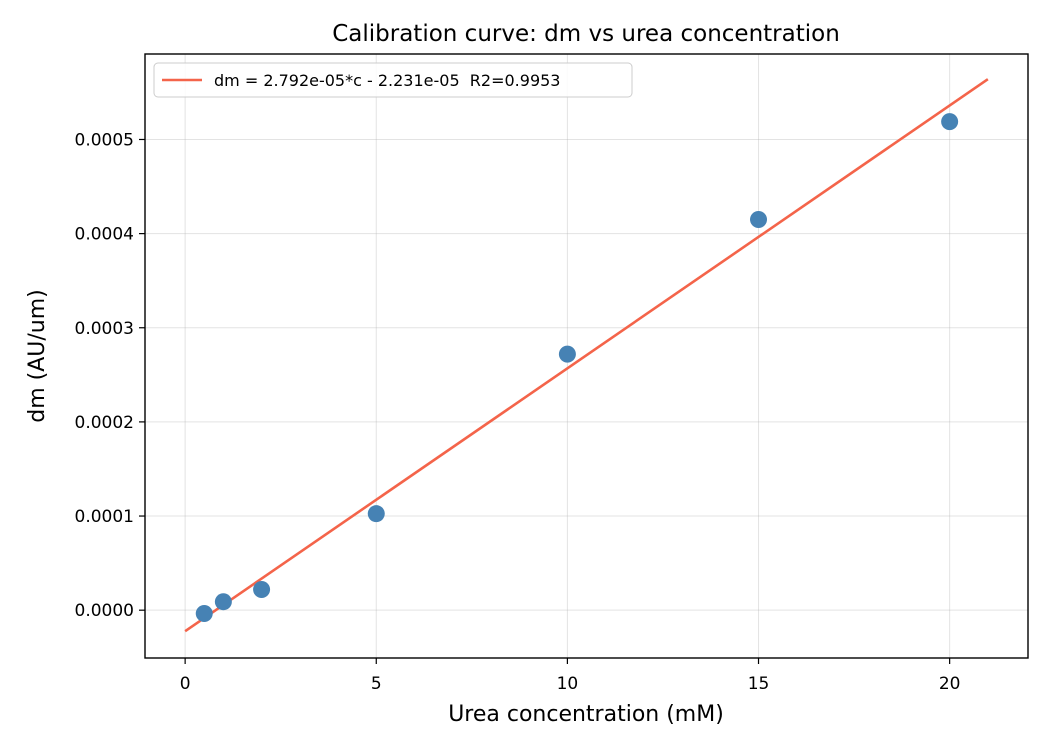 This screenshot has height=754, width=1050. I want to click on y-tick-label: 0.0000, so click(104, 611).